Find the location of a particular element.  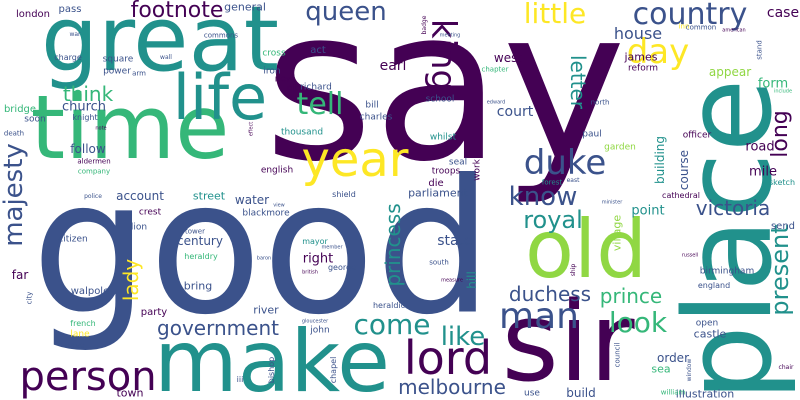

word-state: state is located at coordinates (455, 241).